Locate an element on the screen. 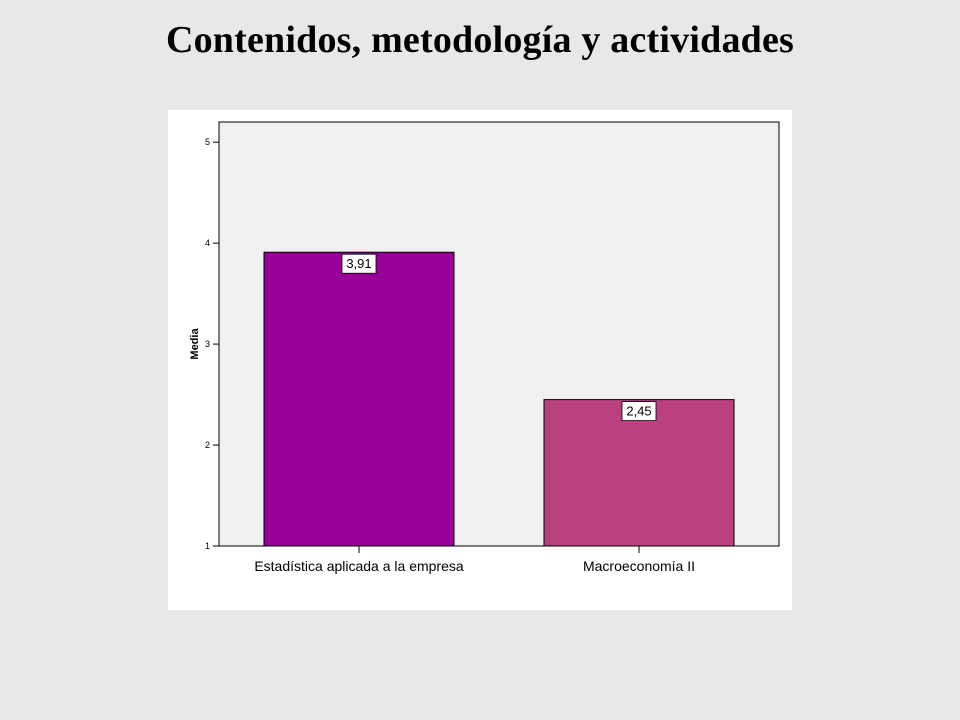 Image resolution: width=960 pixels, height=720 pixels. y-tick-label: 4 is located at coordinates (207, 243).